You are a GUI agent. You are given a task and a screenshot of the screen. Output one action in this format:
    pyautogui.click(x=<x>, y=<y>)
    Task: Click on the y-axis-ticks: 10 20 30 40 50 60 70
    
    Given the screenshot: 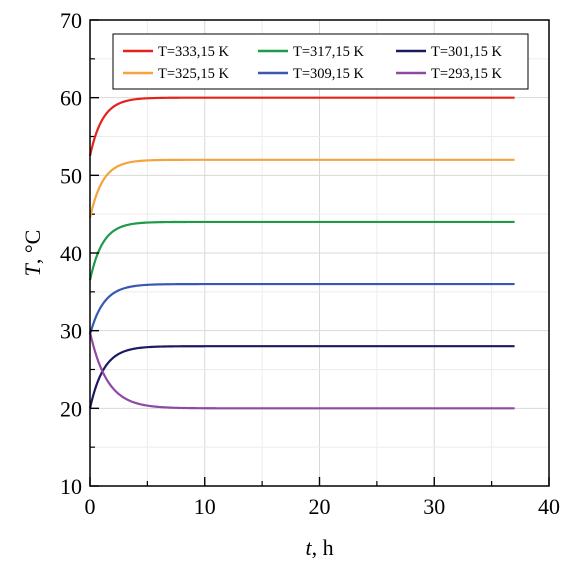 What is the action you would take?
    pyautogui.click(x=79, y=253)
    